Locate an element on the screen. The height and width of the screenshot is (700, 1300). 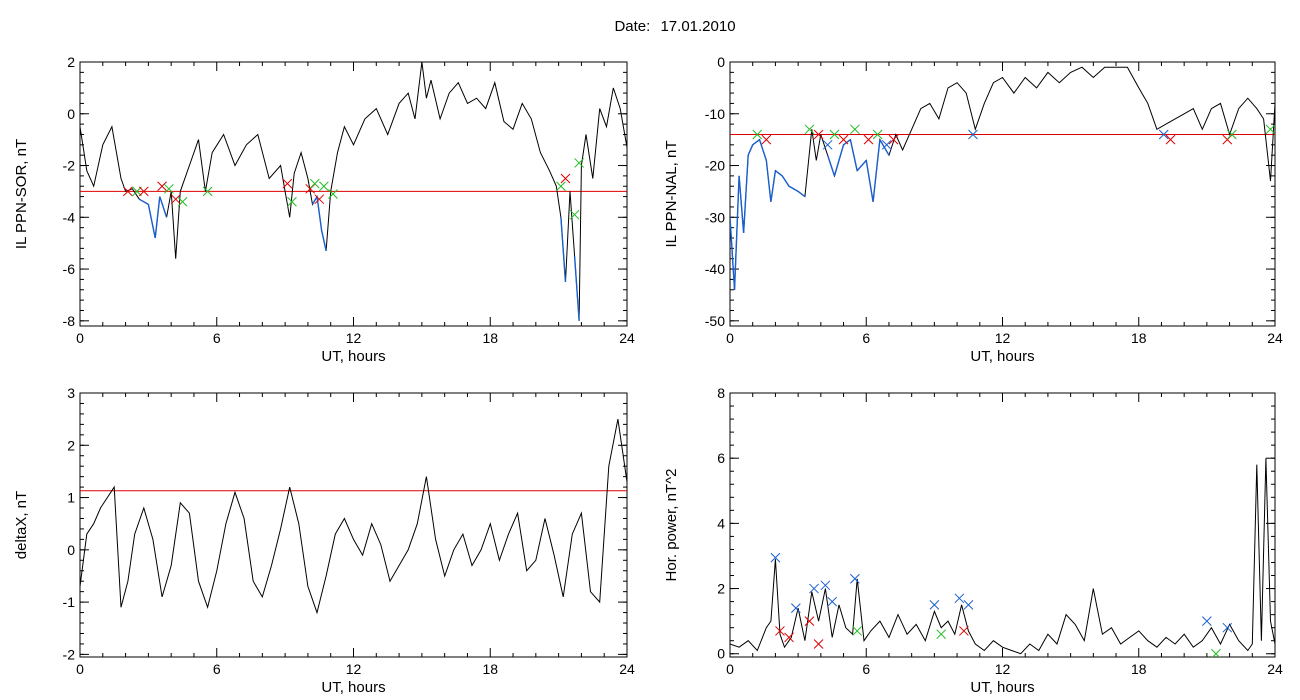
y-axis-label: Hor. power, nT^2 is located at coordinates (671, 525).